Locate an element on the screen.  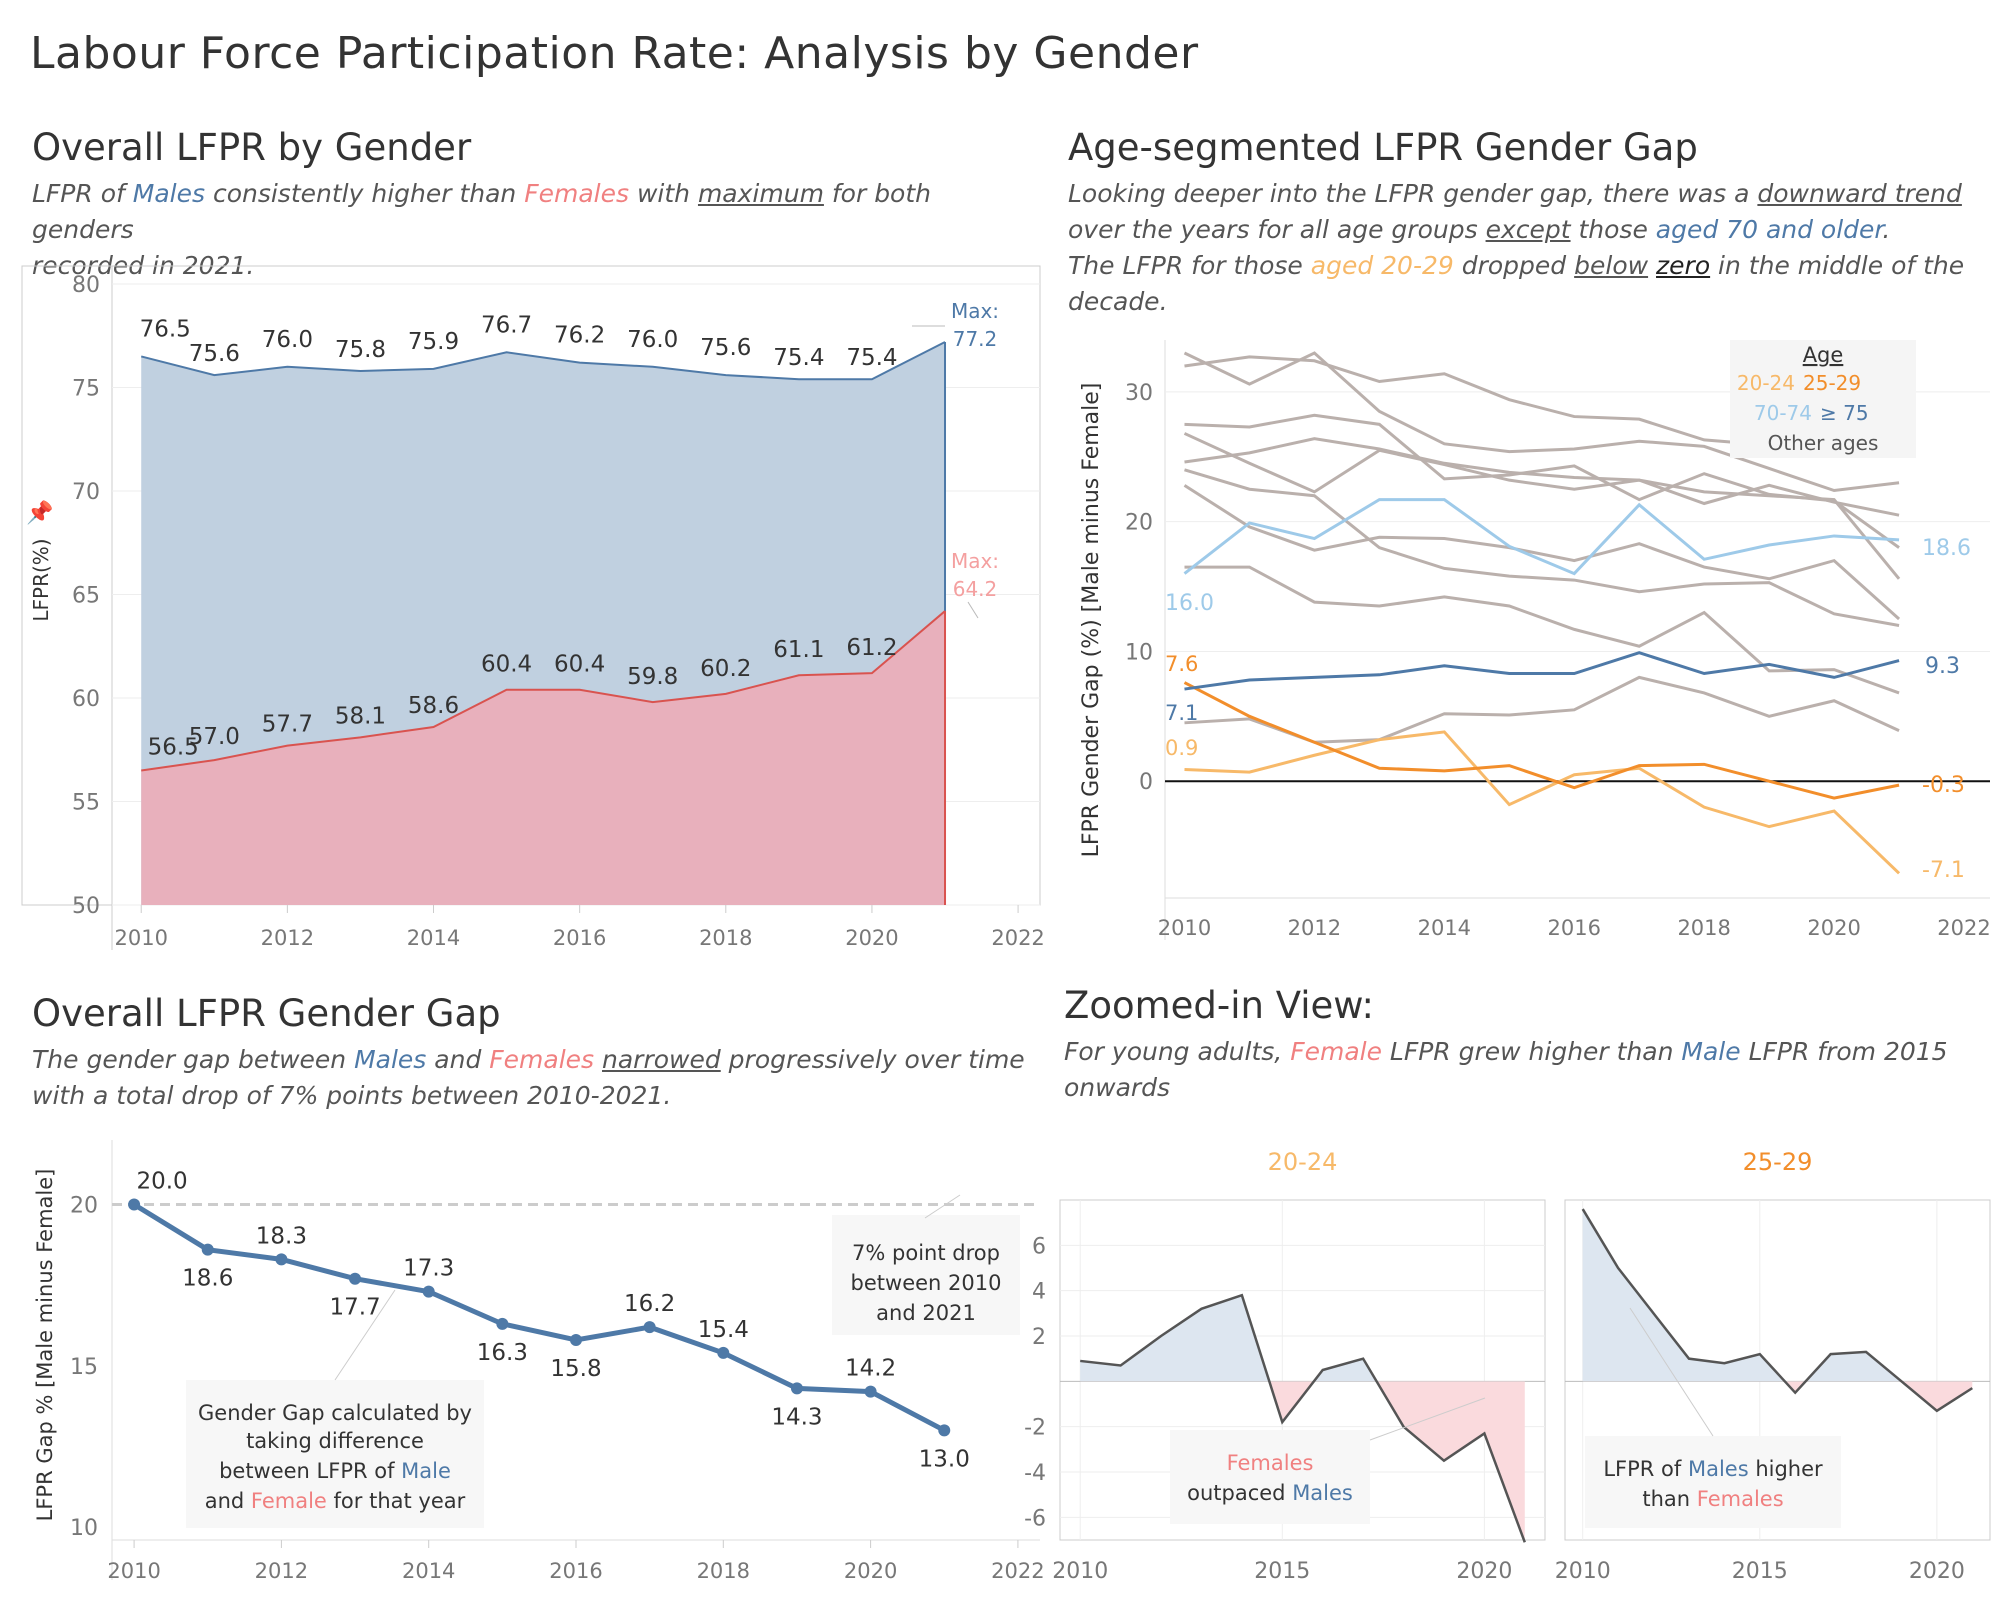
y-tick-label: 20 is located at coordinates (84, 1206).